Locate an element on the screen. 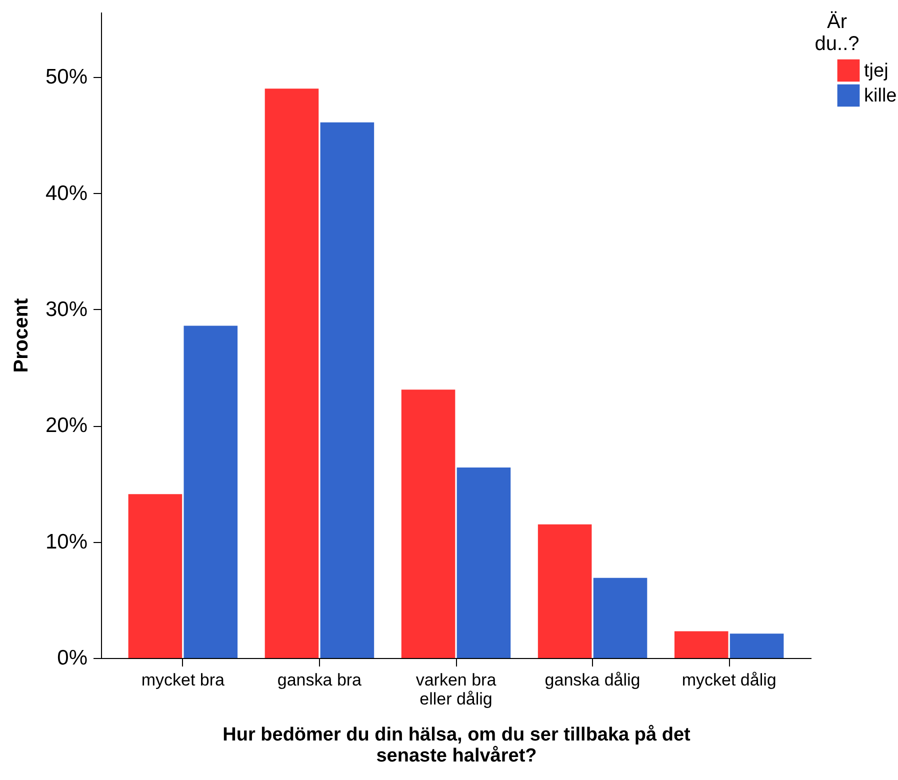 This screenshot has width=898, height=780. y-axis-title: Procent is located at coordinates (21, 335).